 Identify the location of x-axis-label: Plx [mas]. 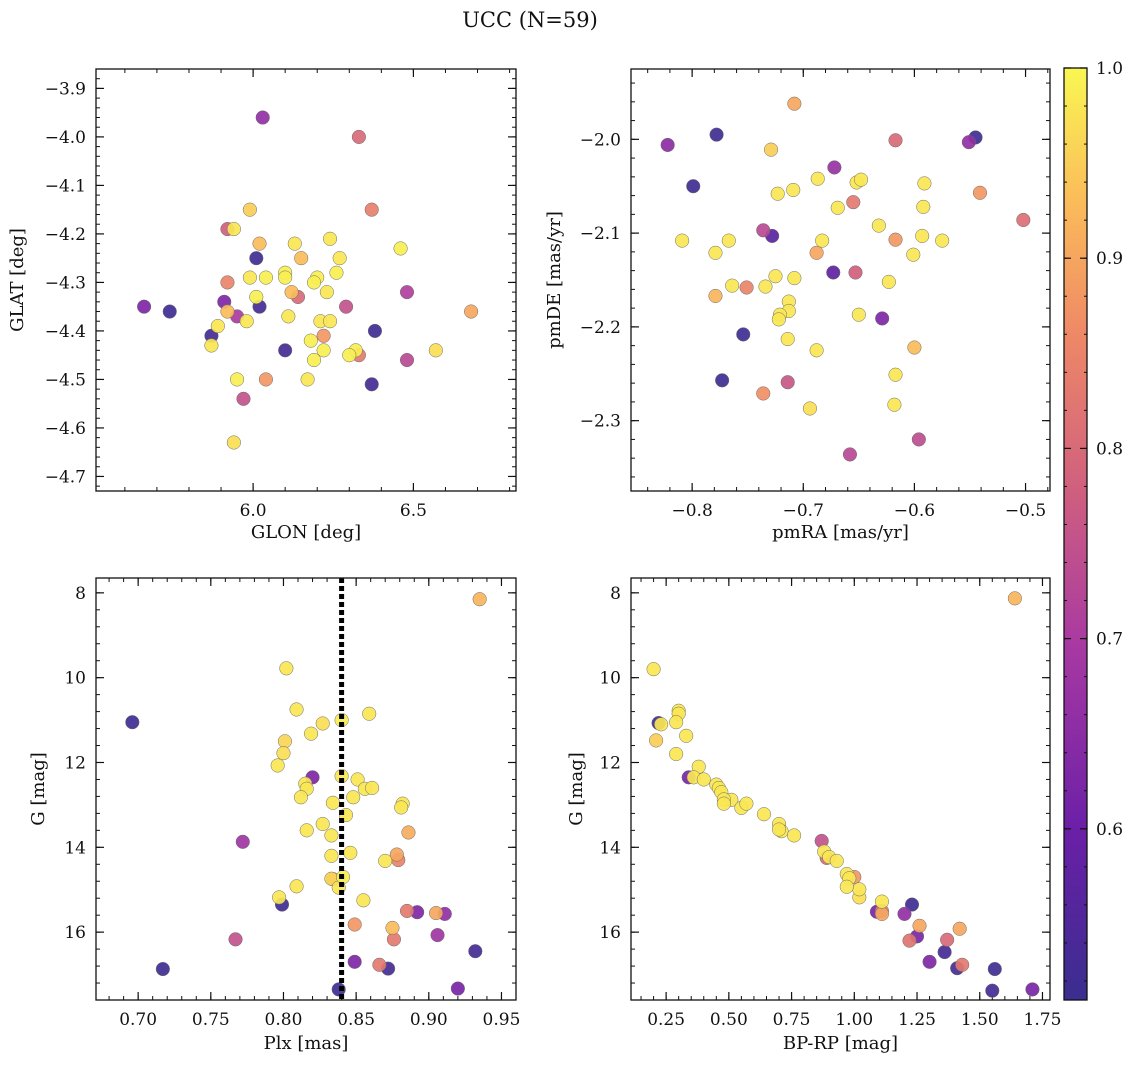
(306, 1043).